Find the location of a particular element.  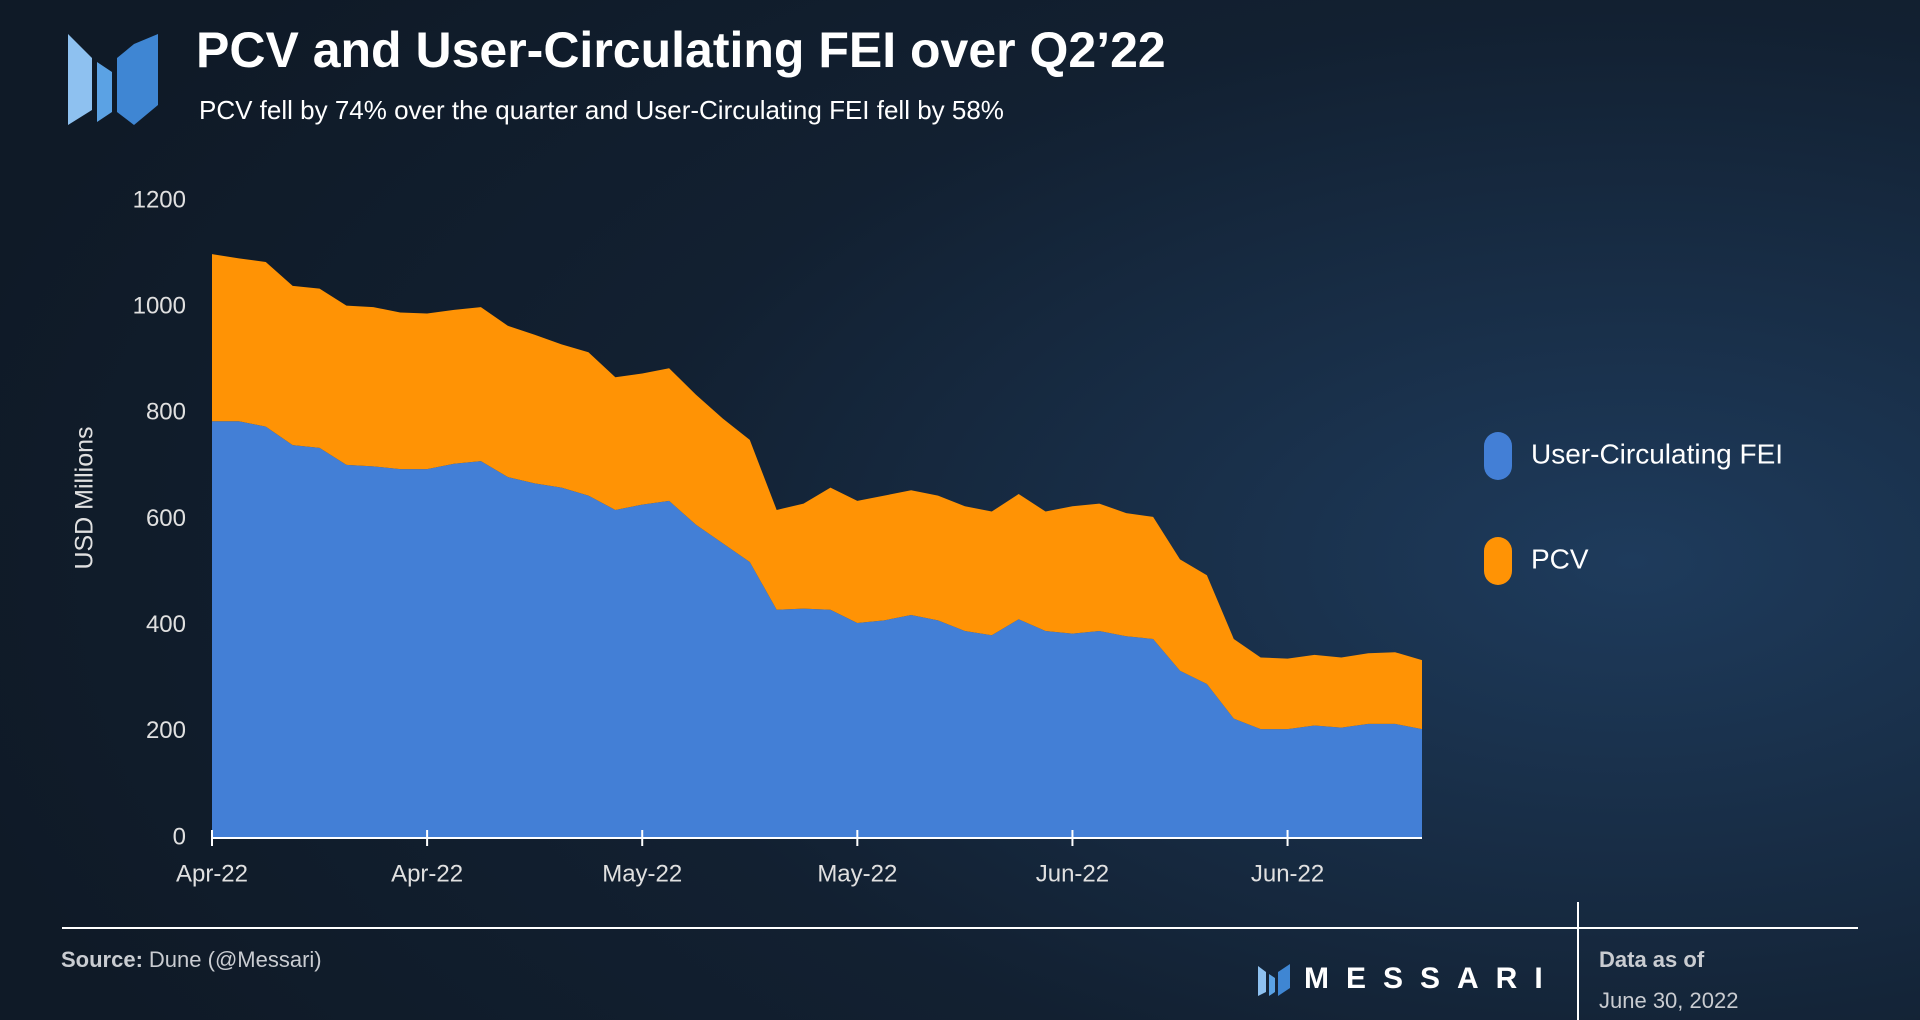

y-tick-label: 1200 is located at coordinates (159, 199).